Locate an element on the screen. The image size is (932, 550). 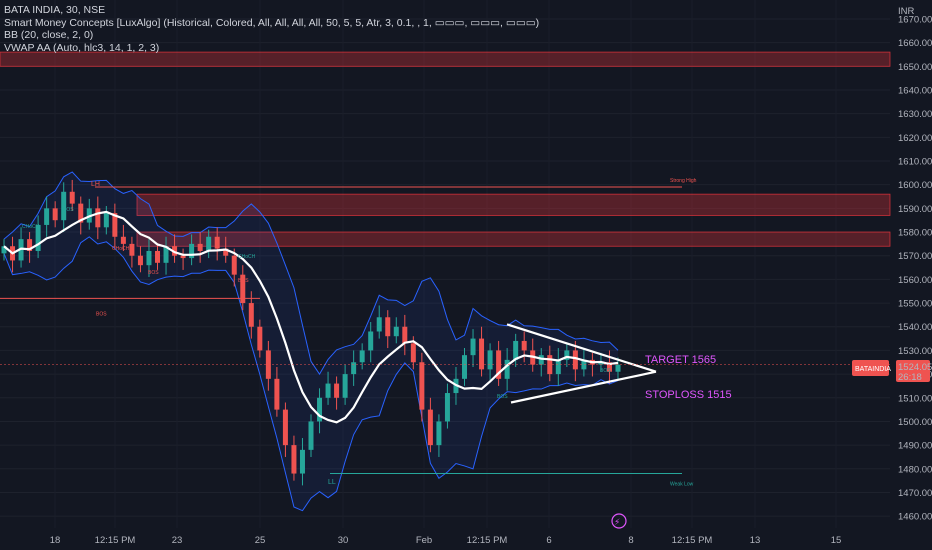
price-tick: 1600.00 is located at coordinates (915, 185).